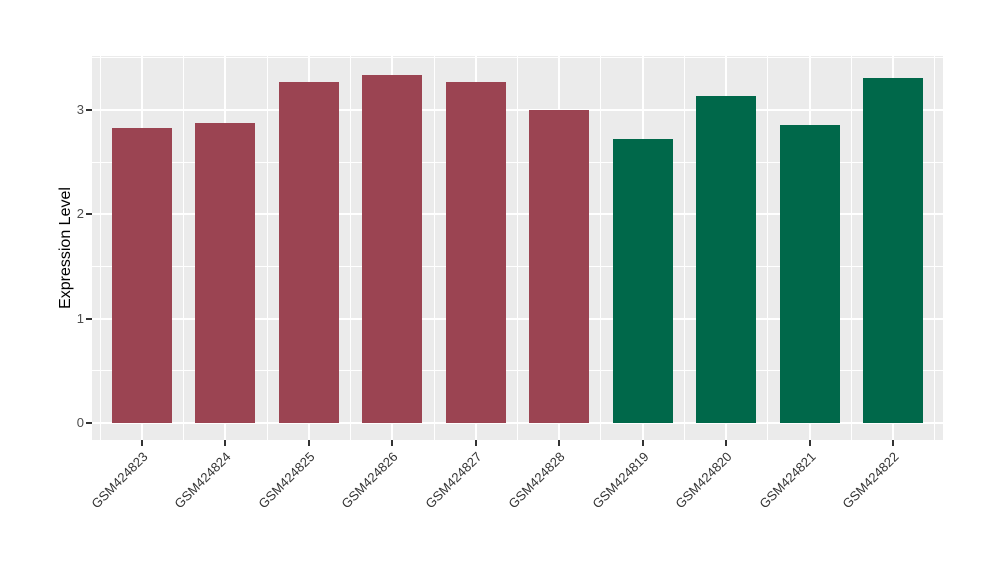  I want to click on y-axis-title: Expression Level, so click(65, 248).